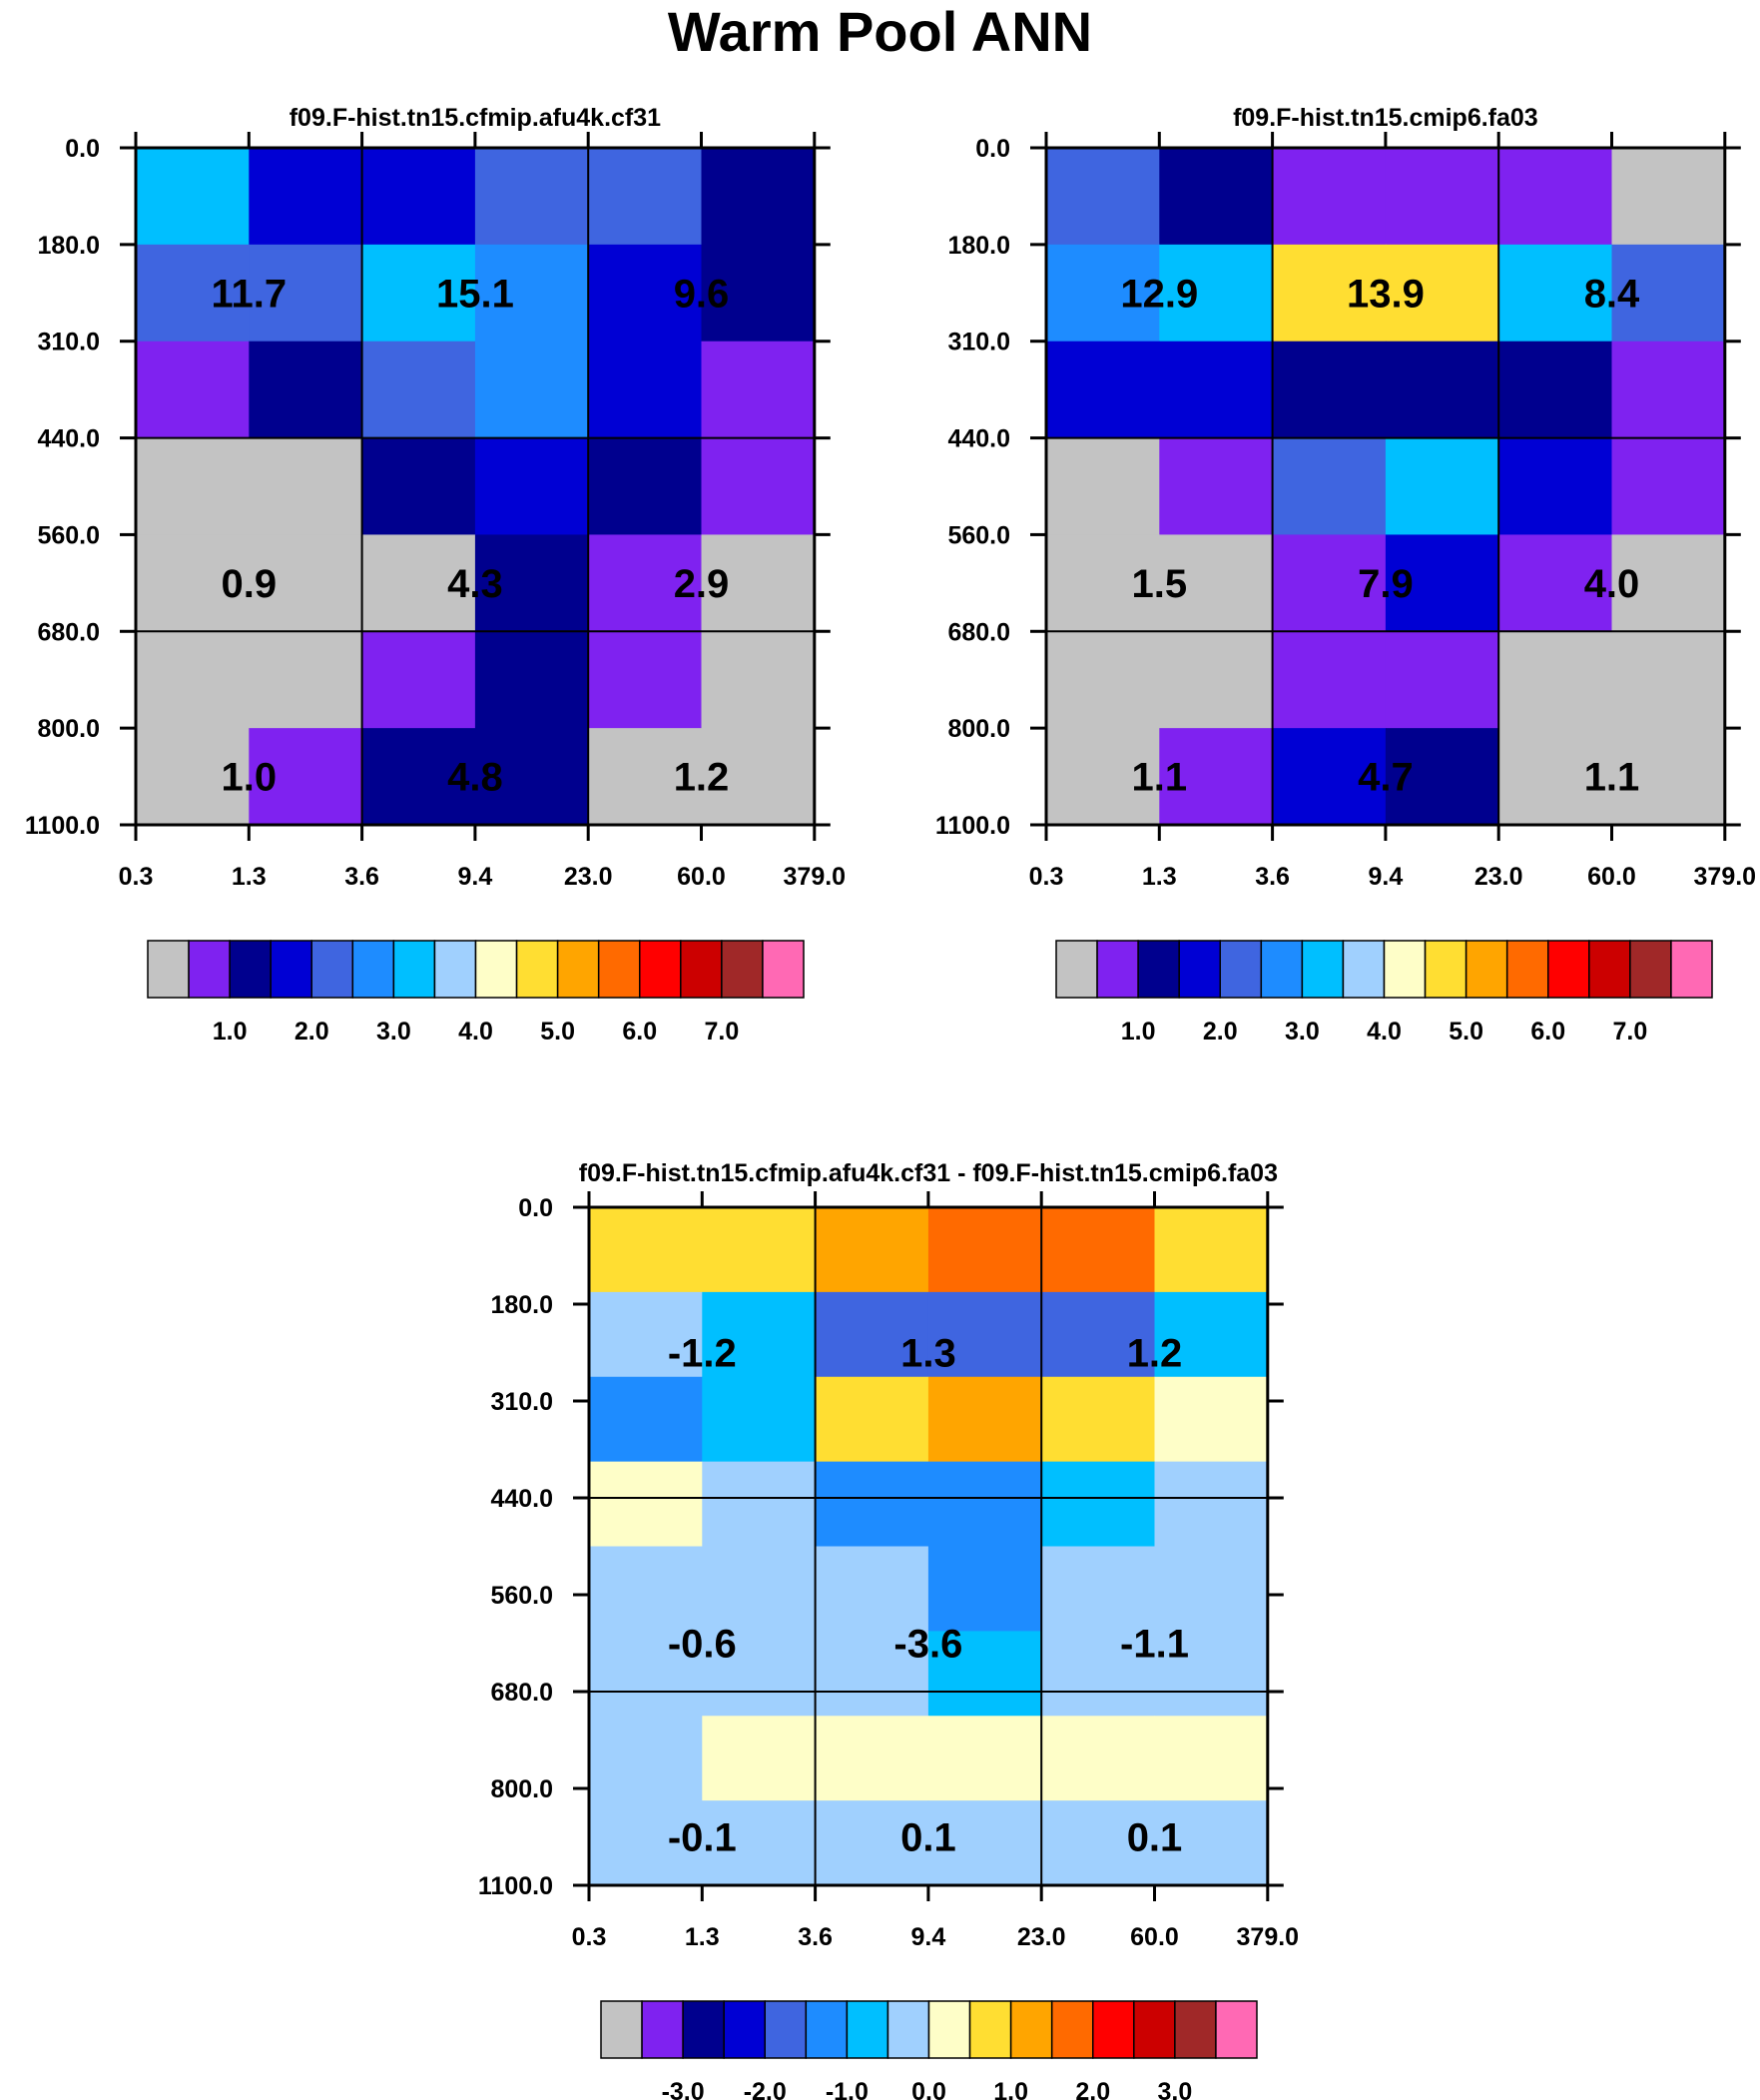 The width and height of the screenshot is (1760, 2100). What do you see at coordinates (476, 993) in the screenshot?
I see `colorbar: 1.0 2.0 3.0 4.0 5.0 6.0 7.0` at bounding box center [476, 993].